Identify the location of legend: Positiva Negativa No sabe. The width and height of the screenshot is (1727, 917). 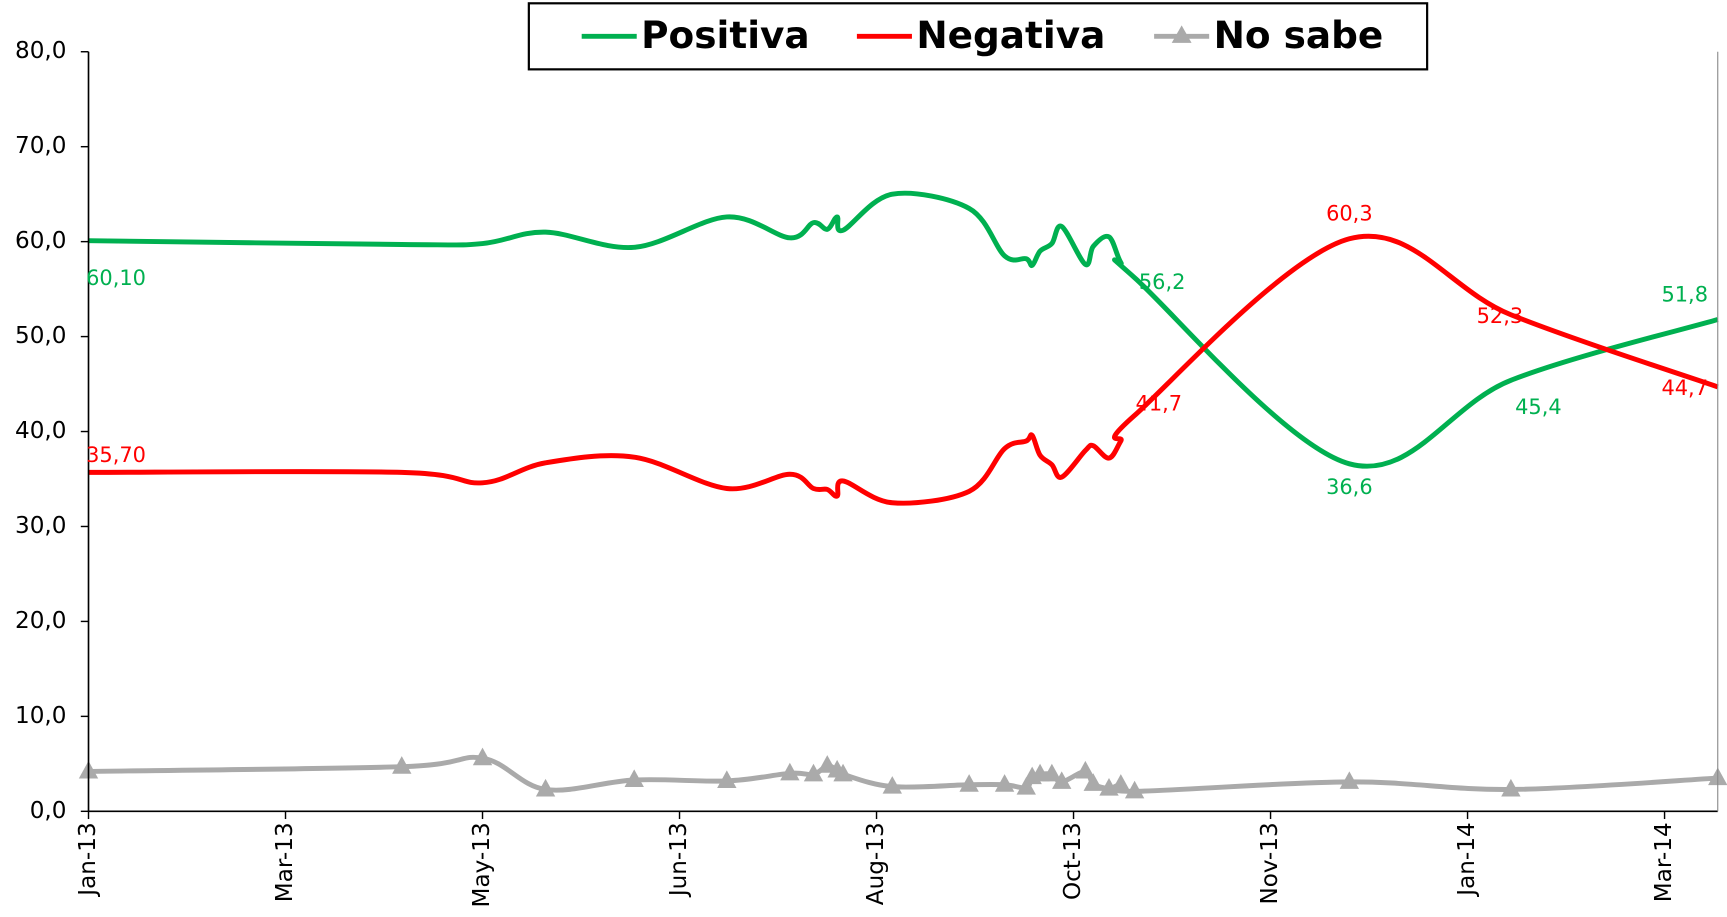
(978, 36).